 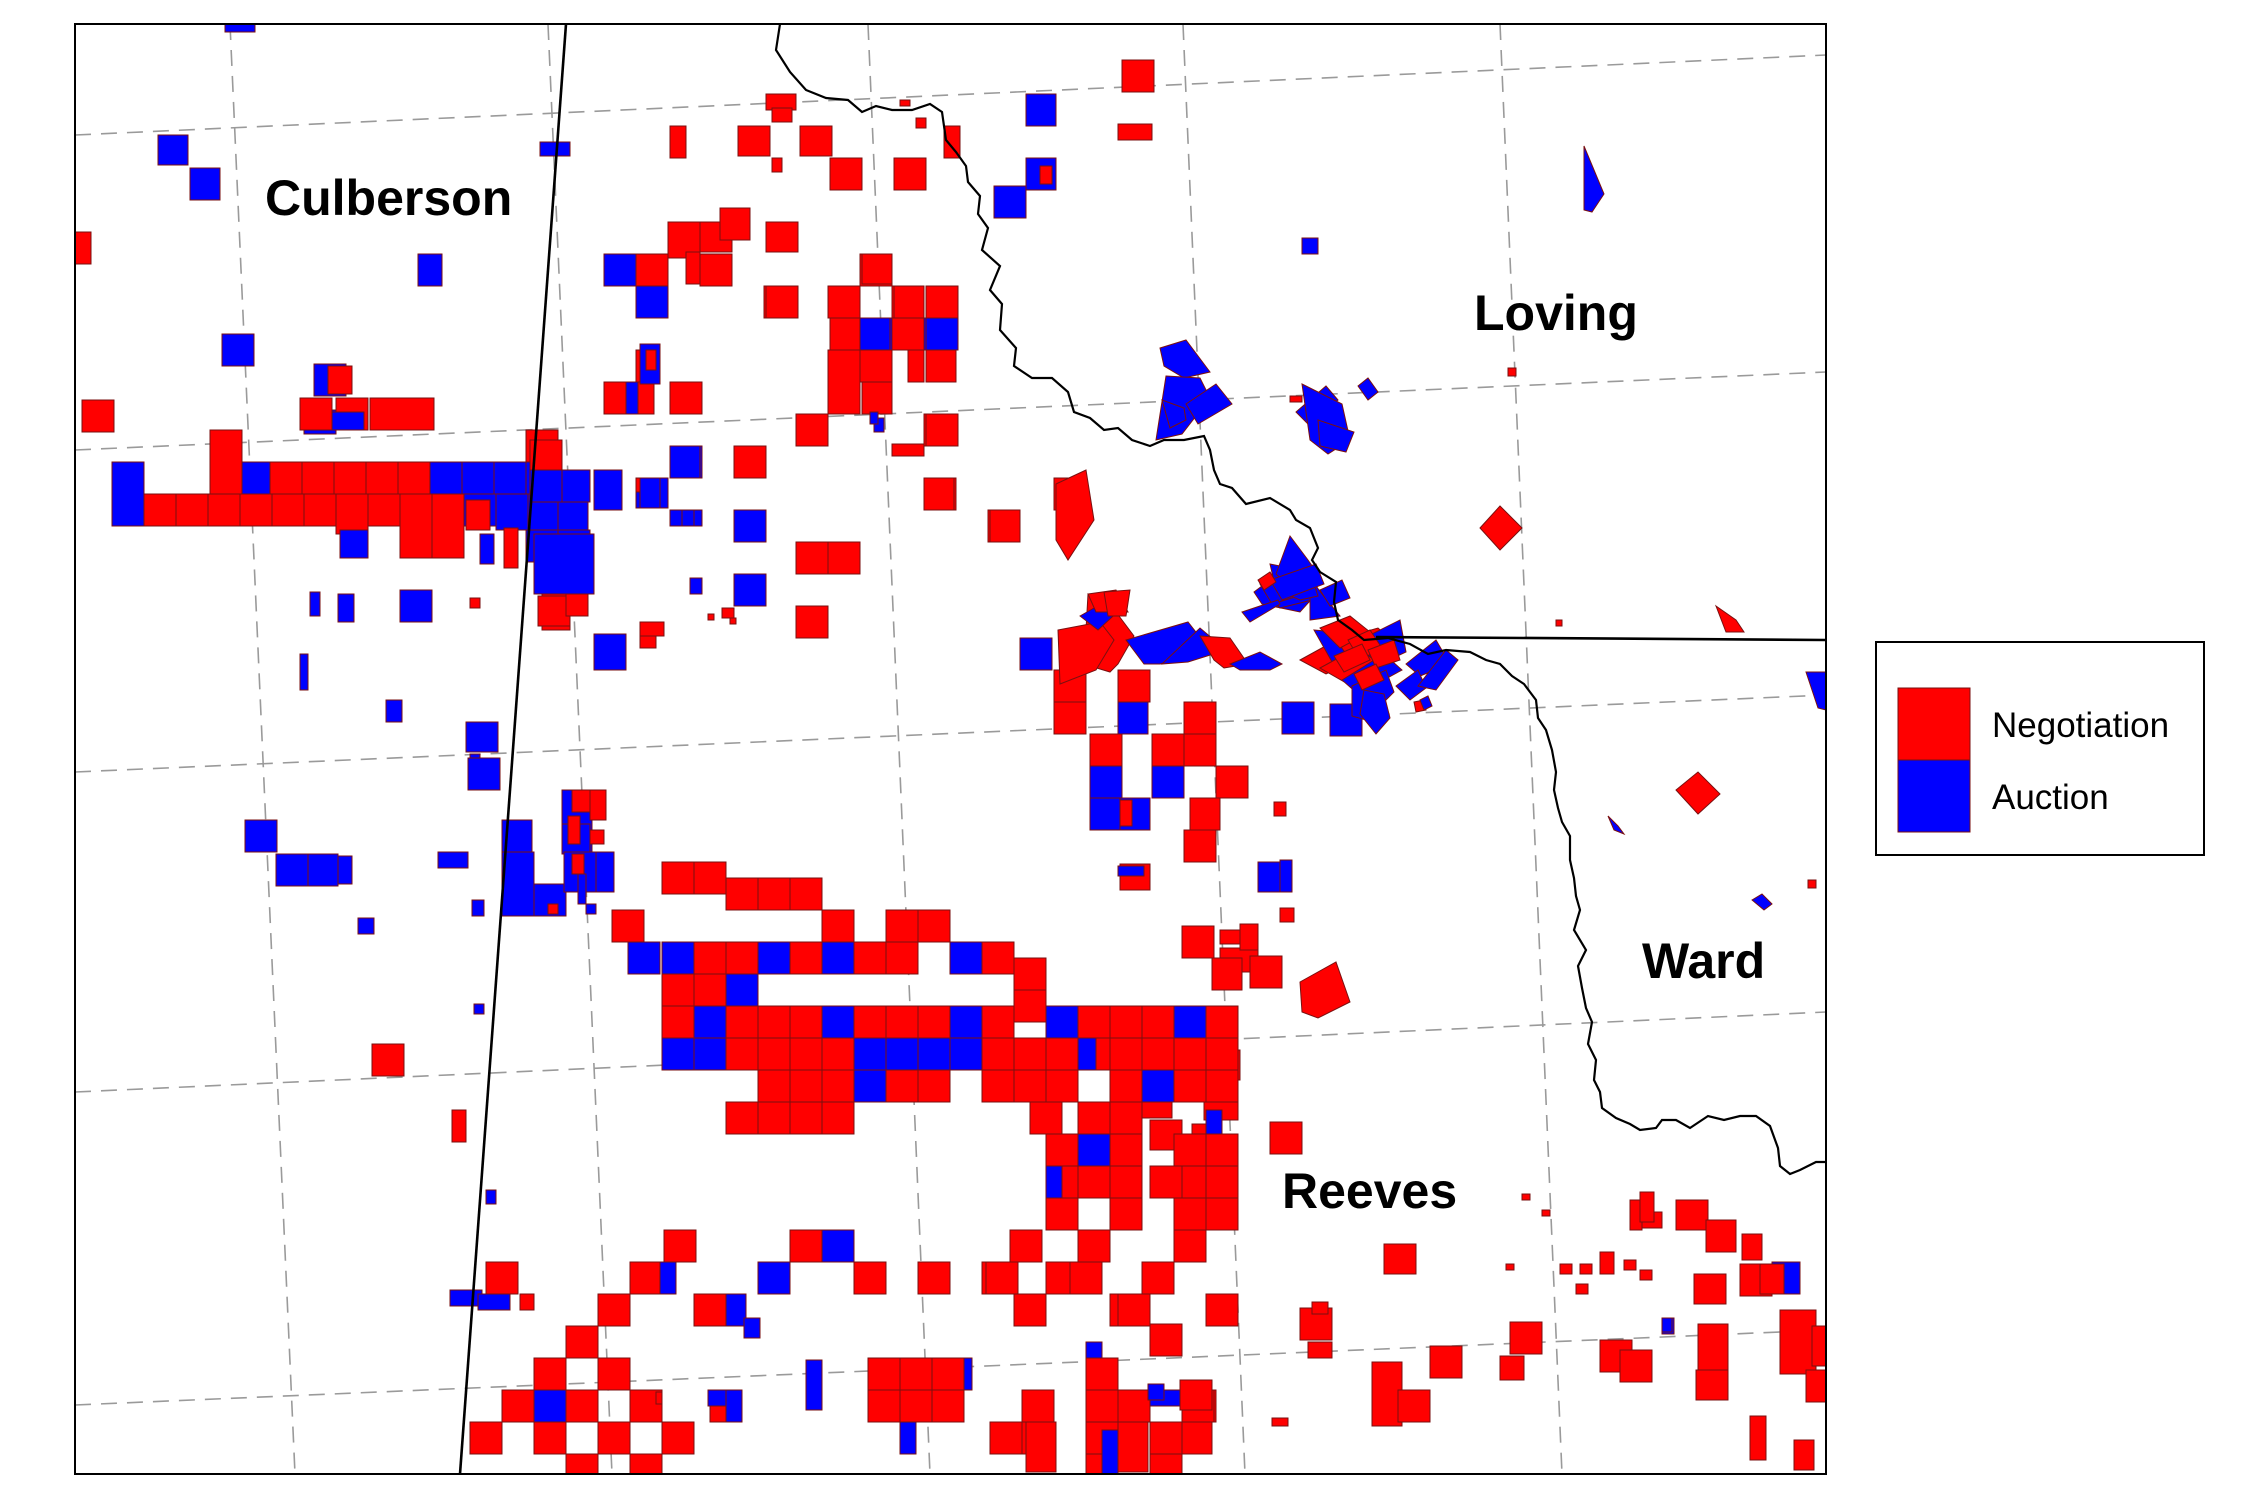 What do you see at coordinates (950, 95) in the screenshot?
I see `grid-line` at bounding box center [950, 95].